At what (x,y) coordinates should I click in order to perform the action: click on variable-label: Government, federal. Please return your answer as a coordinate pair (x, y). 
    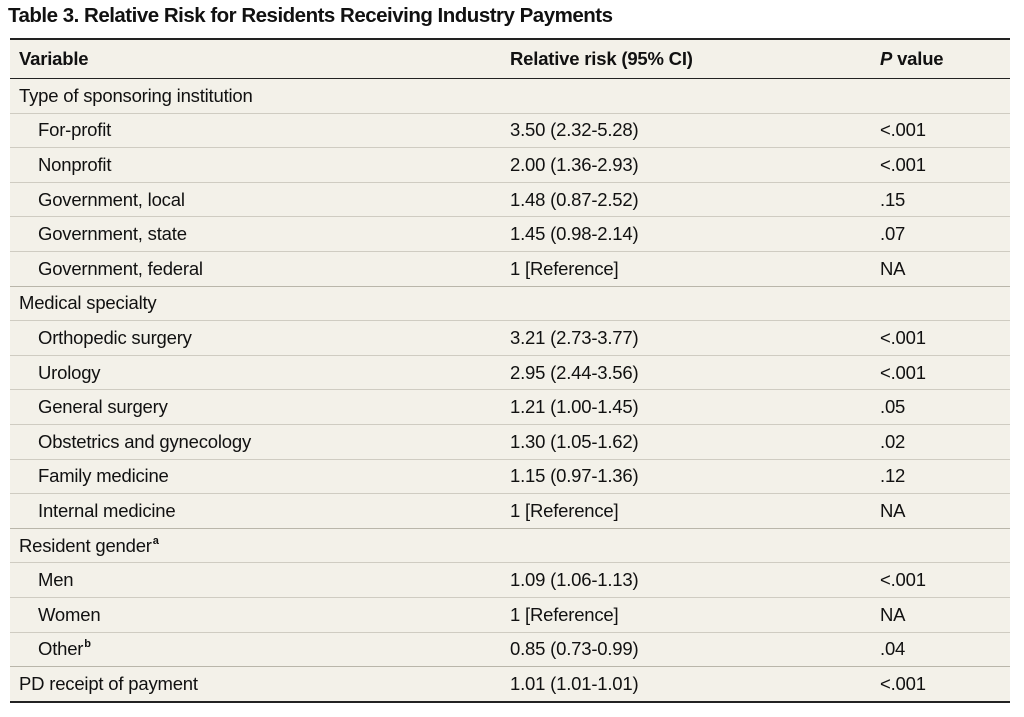
    Looking at the image, I should click on (260, 268).